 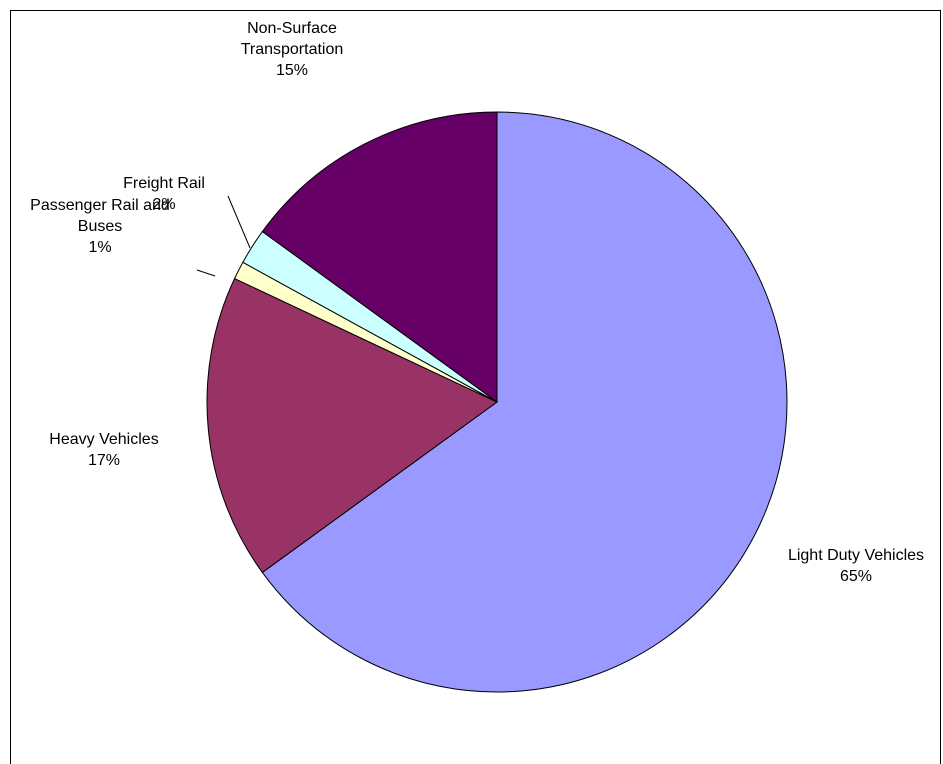 I want to click on slice-label-passenger-rail-and-buses: Passenger Rail and Buses 1%, so click(x=100, y=226).